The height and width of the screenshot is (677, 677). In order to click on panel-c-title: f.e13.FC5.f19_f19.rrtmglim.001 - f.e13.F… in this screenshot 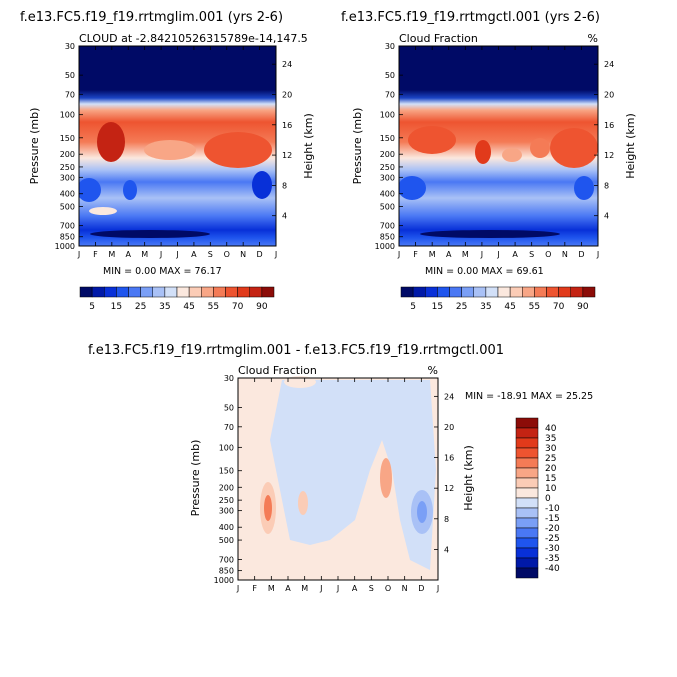, I will do `click(296, 350)`.